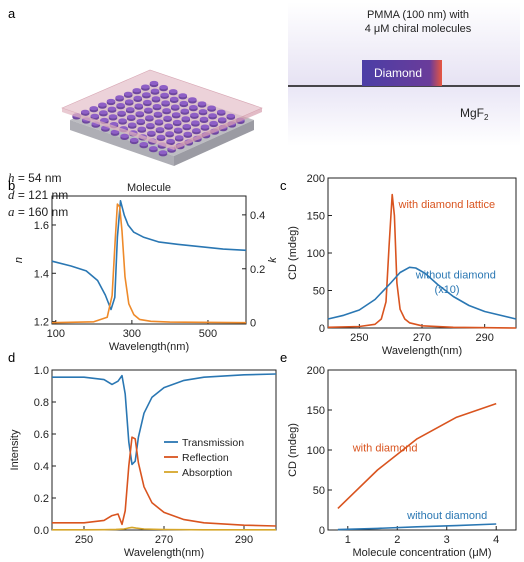 The image size is (524, 562). Describe the element at coordinates (207, 473) in the screenshot. I see `legend-entry: Absorption` at that location.